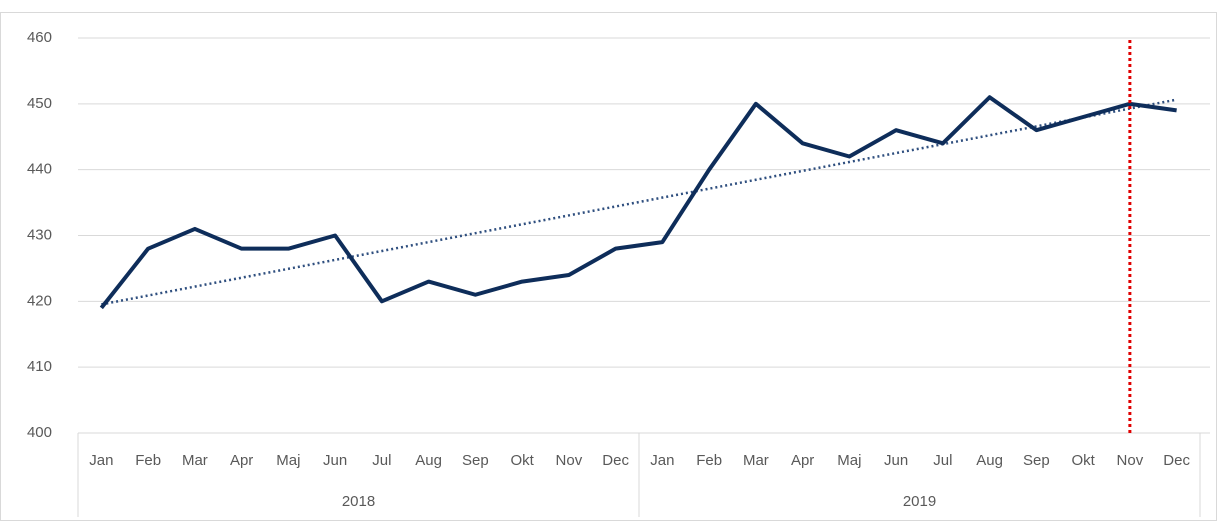 This screenshot has height=528, width=1218. I want to click on y-tick-label: 450, so click(39, 103).